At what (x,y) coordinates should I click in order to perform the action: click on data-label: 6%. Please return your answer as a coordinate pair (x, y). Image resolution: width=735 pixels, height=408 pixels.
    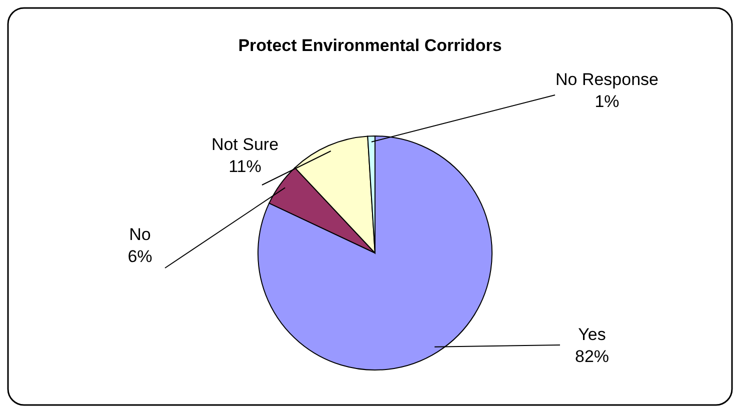
    Looking at the image, I should click on (140, 256).